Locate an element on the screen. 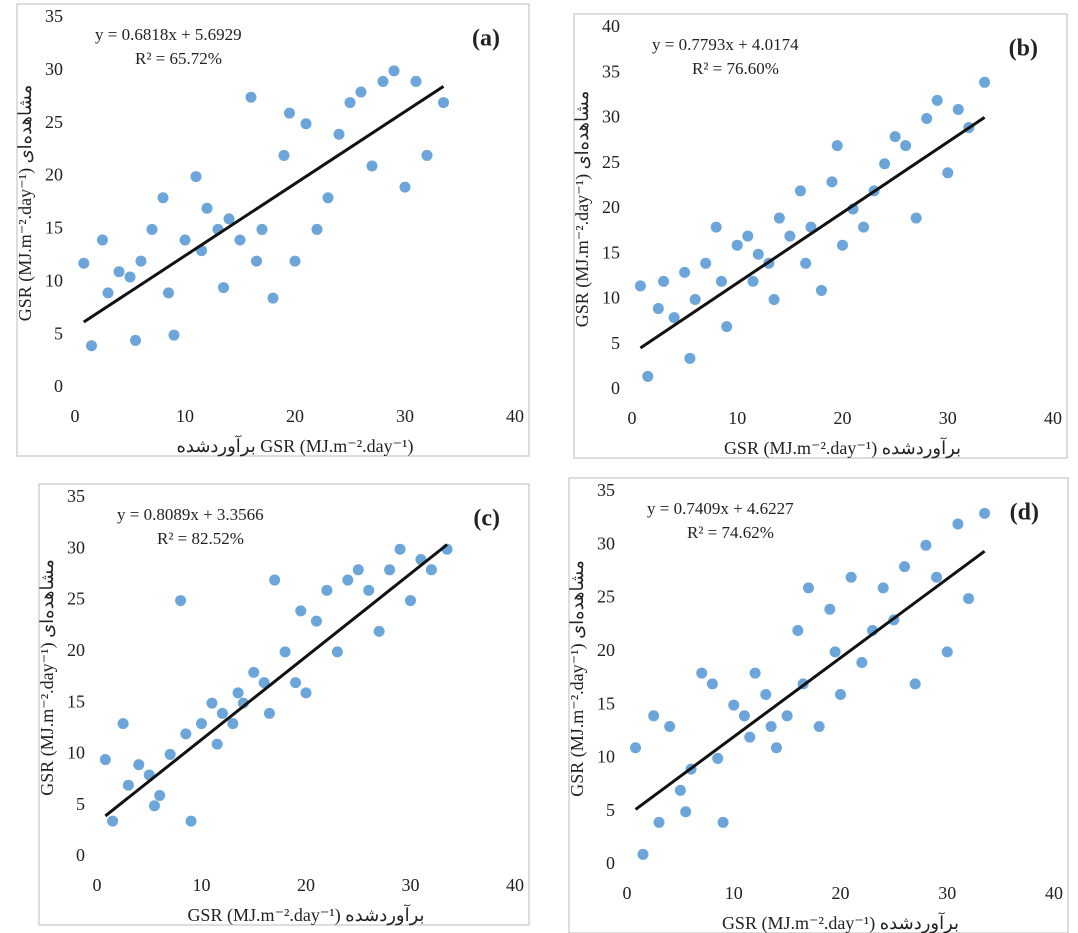 This screenshot has width=1078, height=933. r-squared: R² = 65.72% is located at coordinates (178, 58).